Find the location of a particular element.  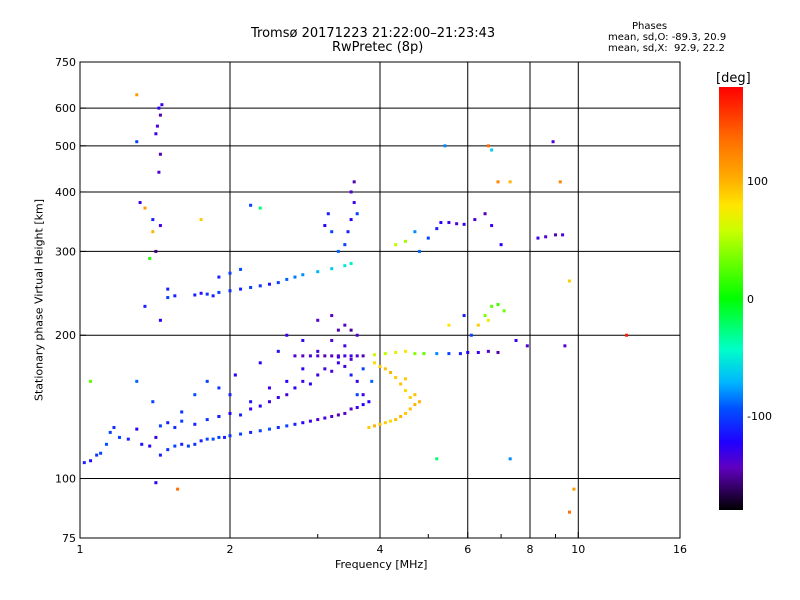

x-tick-label: 1 is located at coordinates (80, 549).